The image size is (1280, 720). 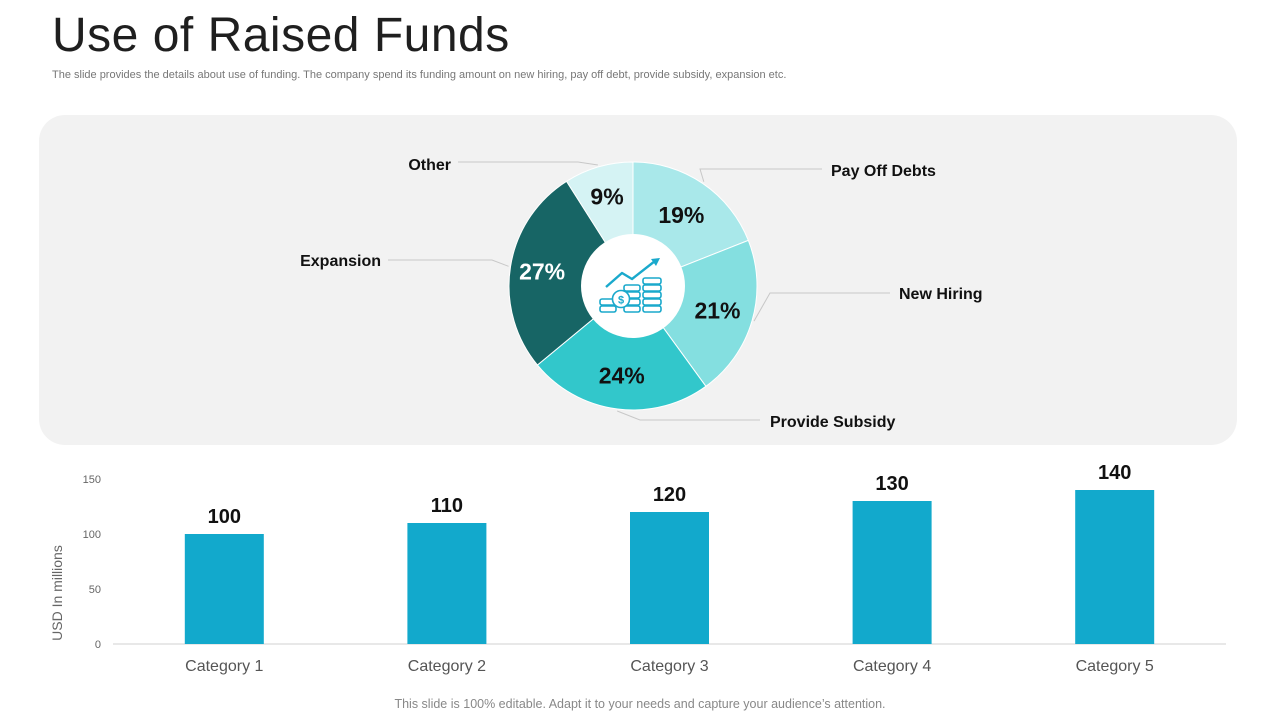 What do you see at coordinates (224, 666) in the screenshot?
I see `x-category-label: Category 1` at bounding box center [224, 666].